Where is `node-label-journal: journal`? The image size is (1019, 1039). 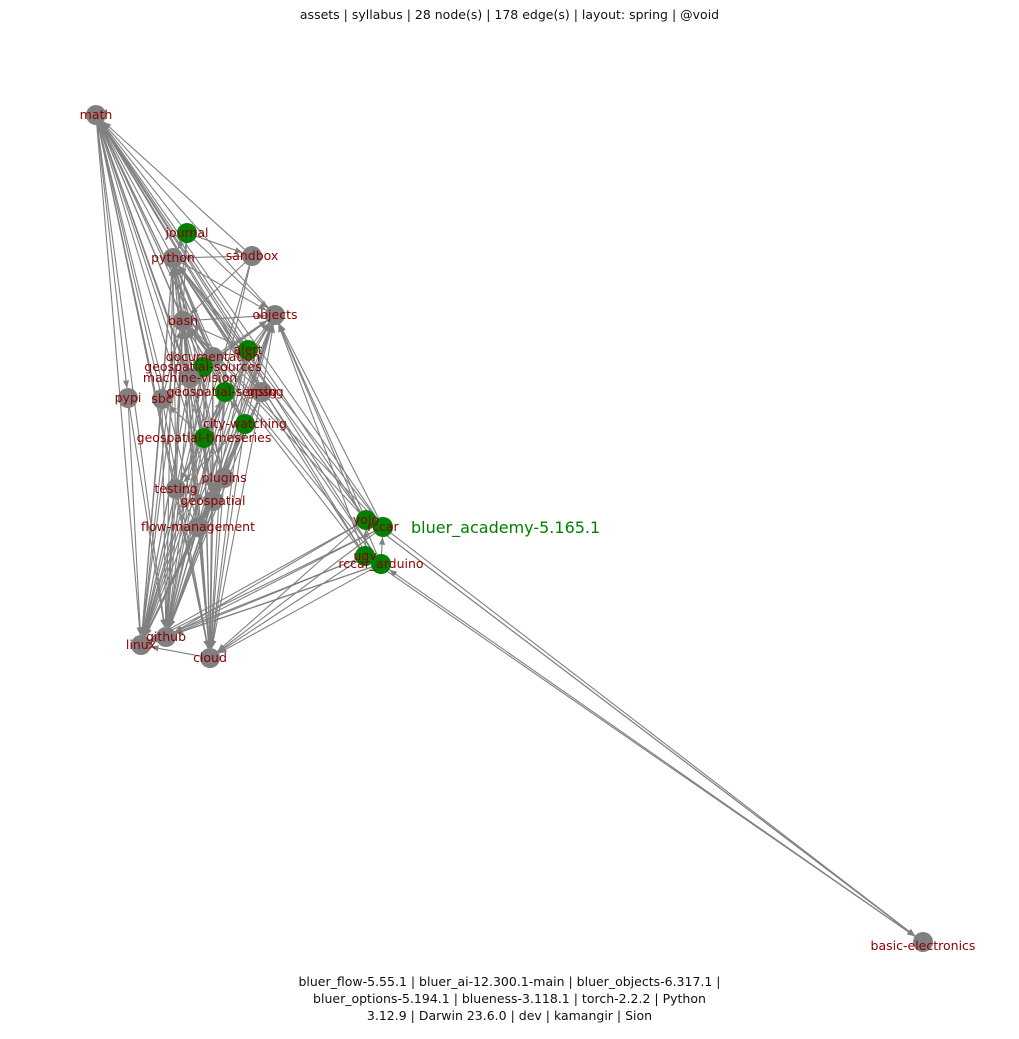 node-label-journal: journal is located at coordinates (186, 232).